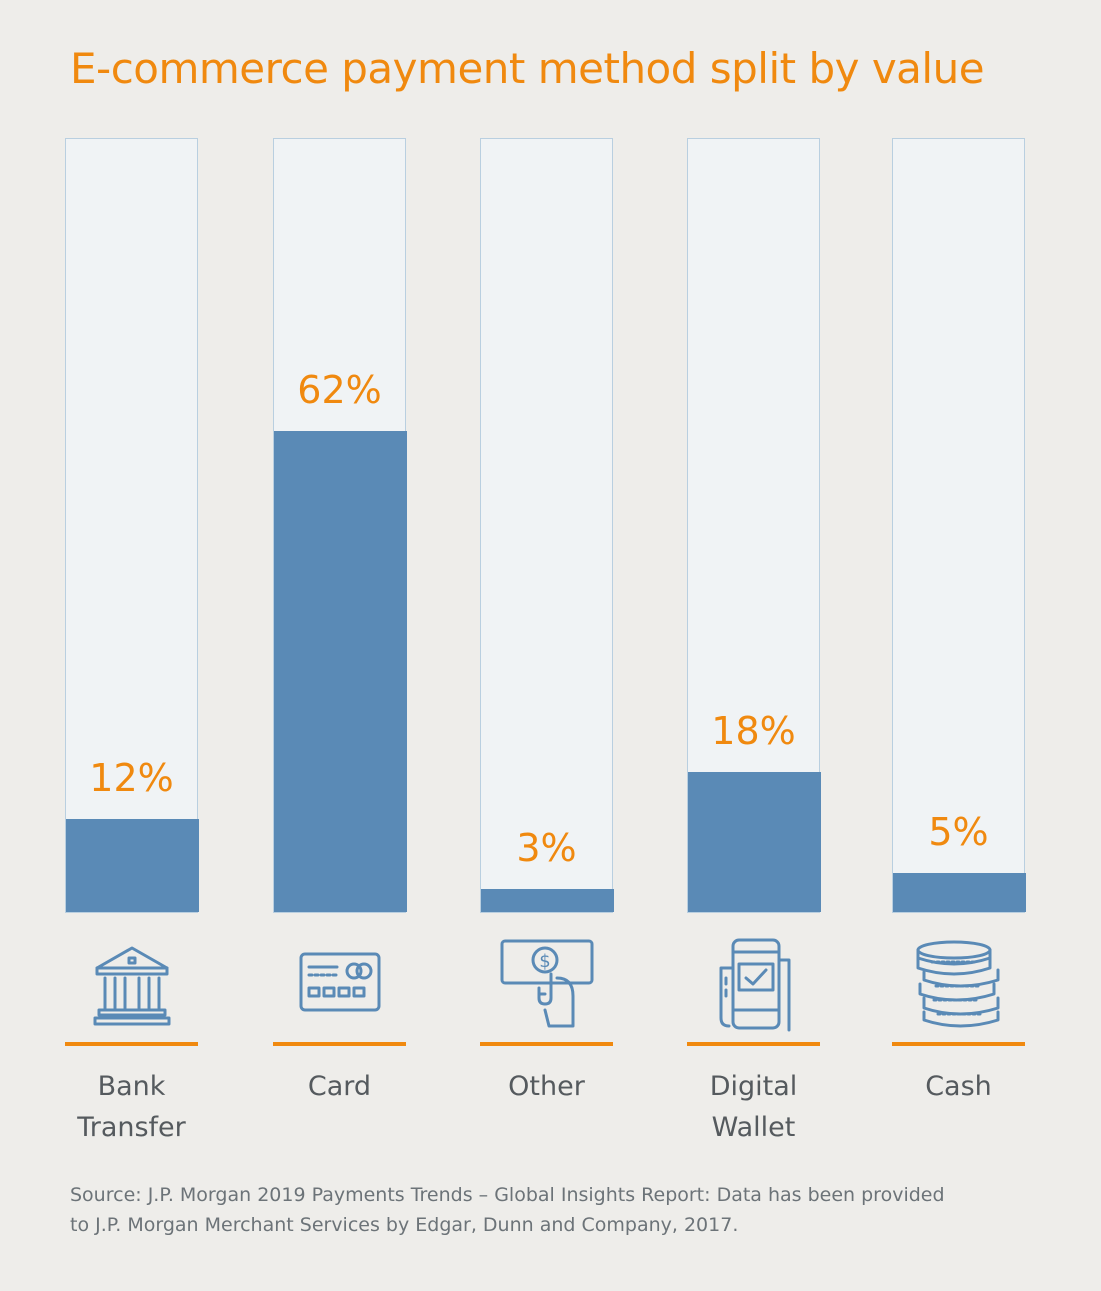 The height and width of the screenshot is (1291, 1101). I want to click on bar-column: 12% Bank Transfer, so click(132, 648).